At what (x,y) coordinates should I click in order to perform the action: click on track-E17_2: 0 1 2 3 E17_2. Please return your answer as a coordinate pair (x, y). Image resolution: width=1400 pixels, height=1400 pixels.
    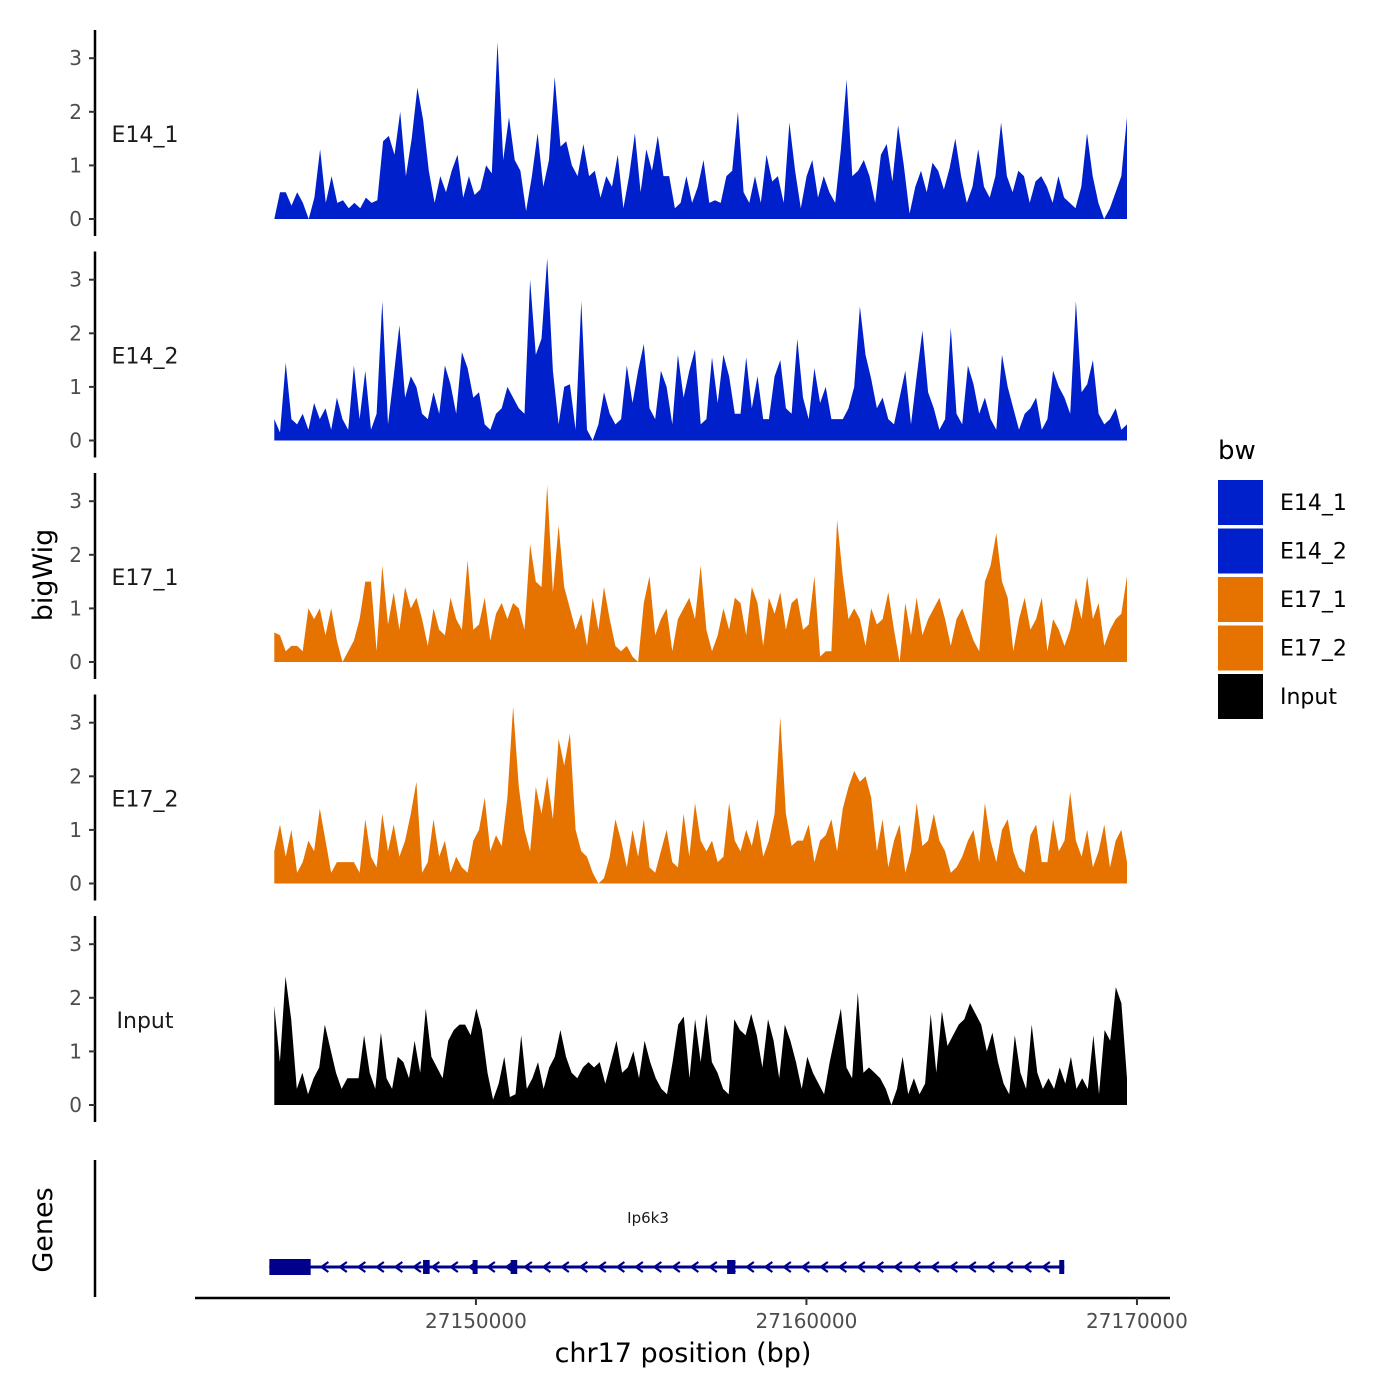
    Looking at the image, I should click on (598, 797).